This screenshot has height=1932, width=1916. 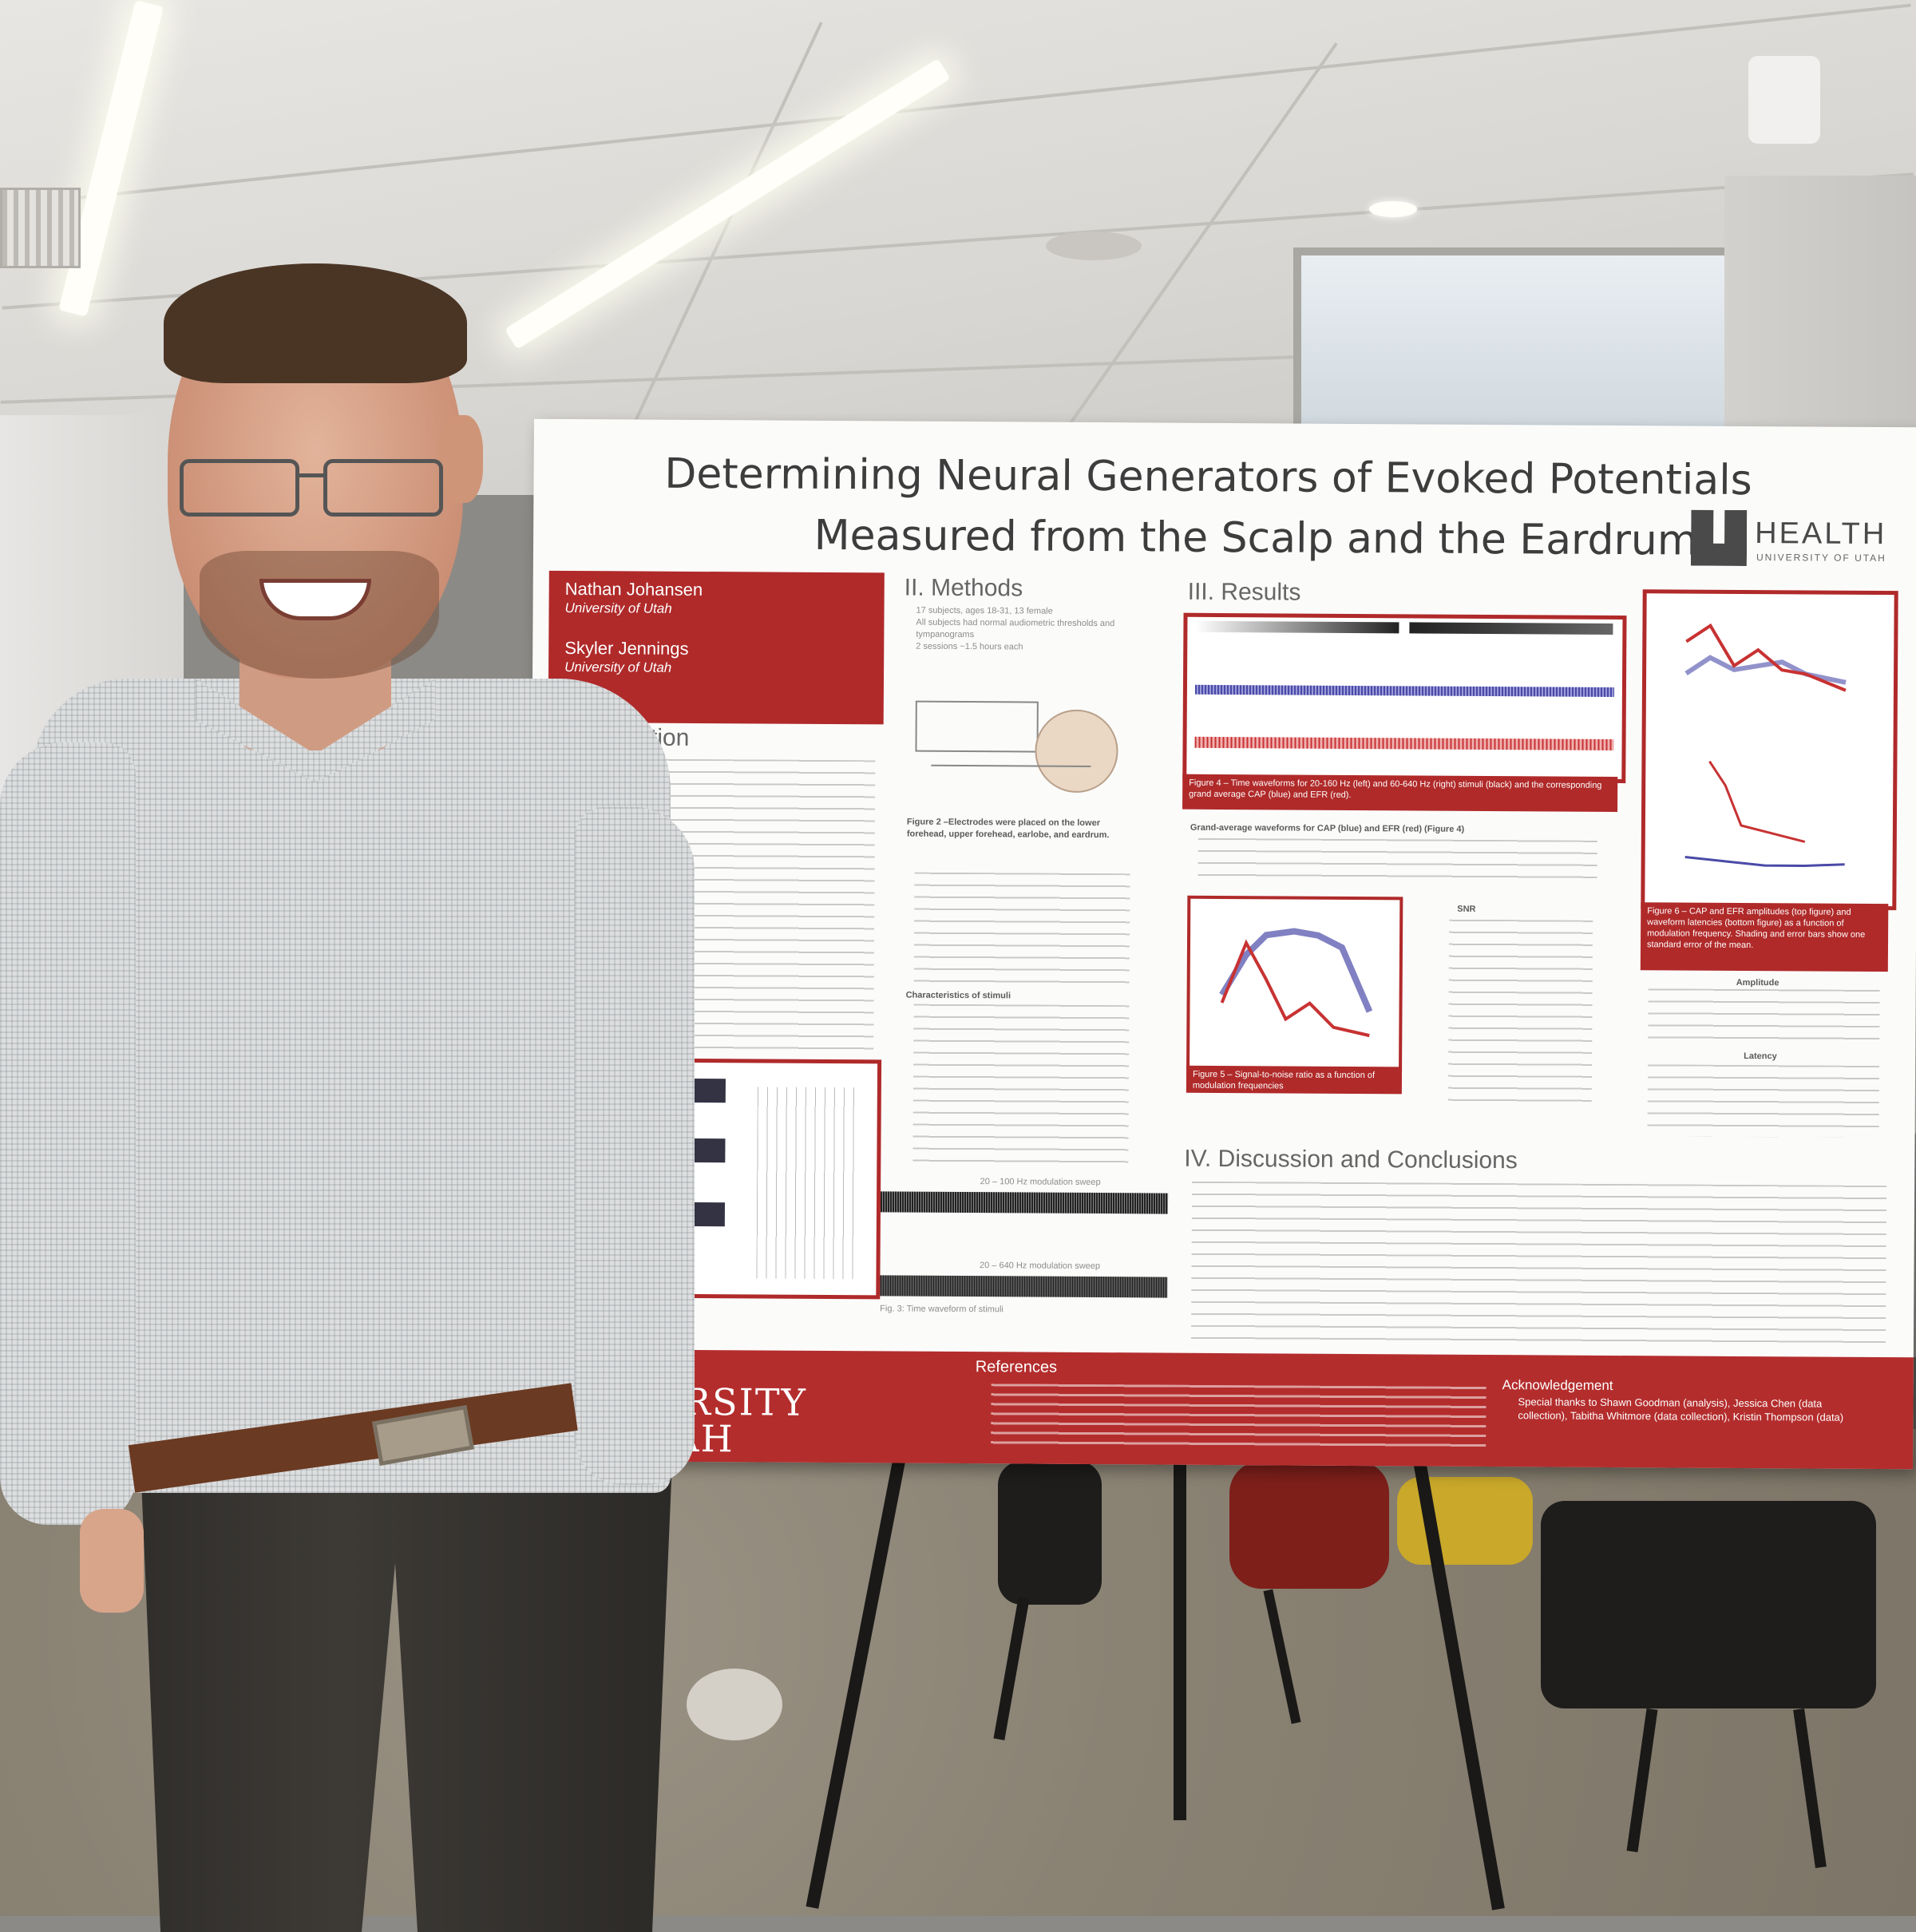 I want to click on latency-heading: Latency, so click(x=1760, y=1057).